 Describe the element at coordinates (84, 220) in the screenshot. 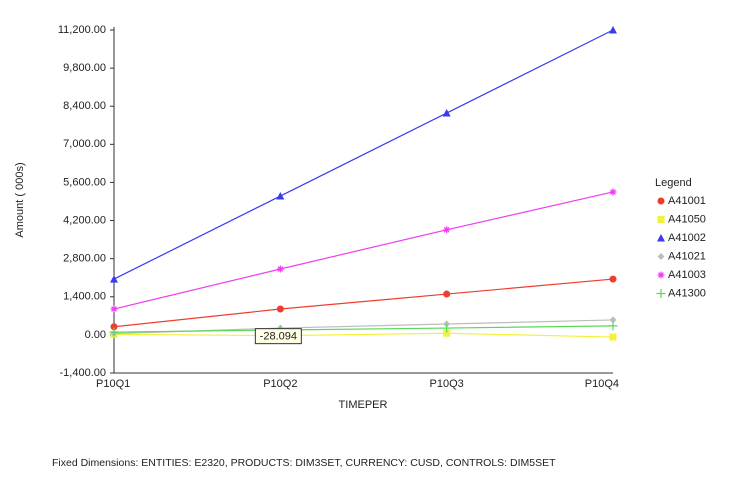

I see `y-tick-label: 4,200.00` at that location.